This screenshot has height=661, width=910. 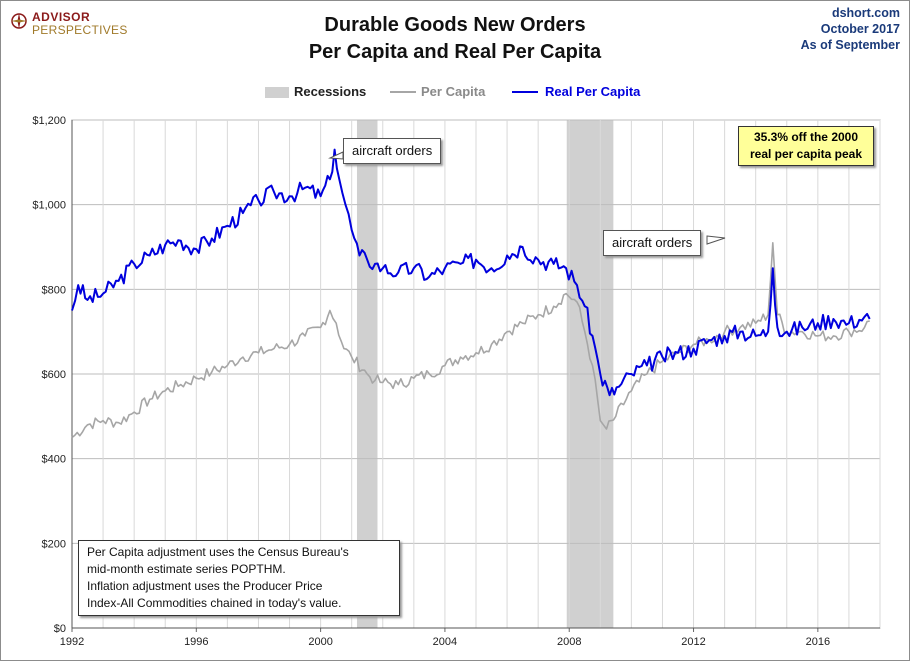 I want to click on x-tick-label: 1992, so click(x=72, y=642).